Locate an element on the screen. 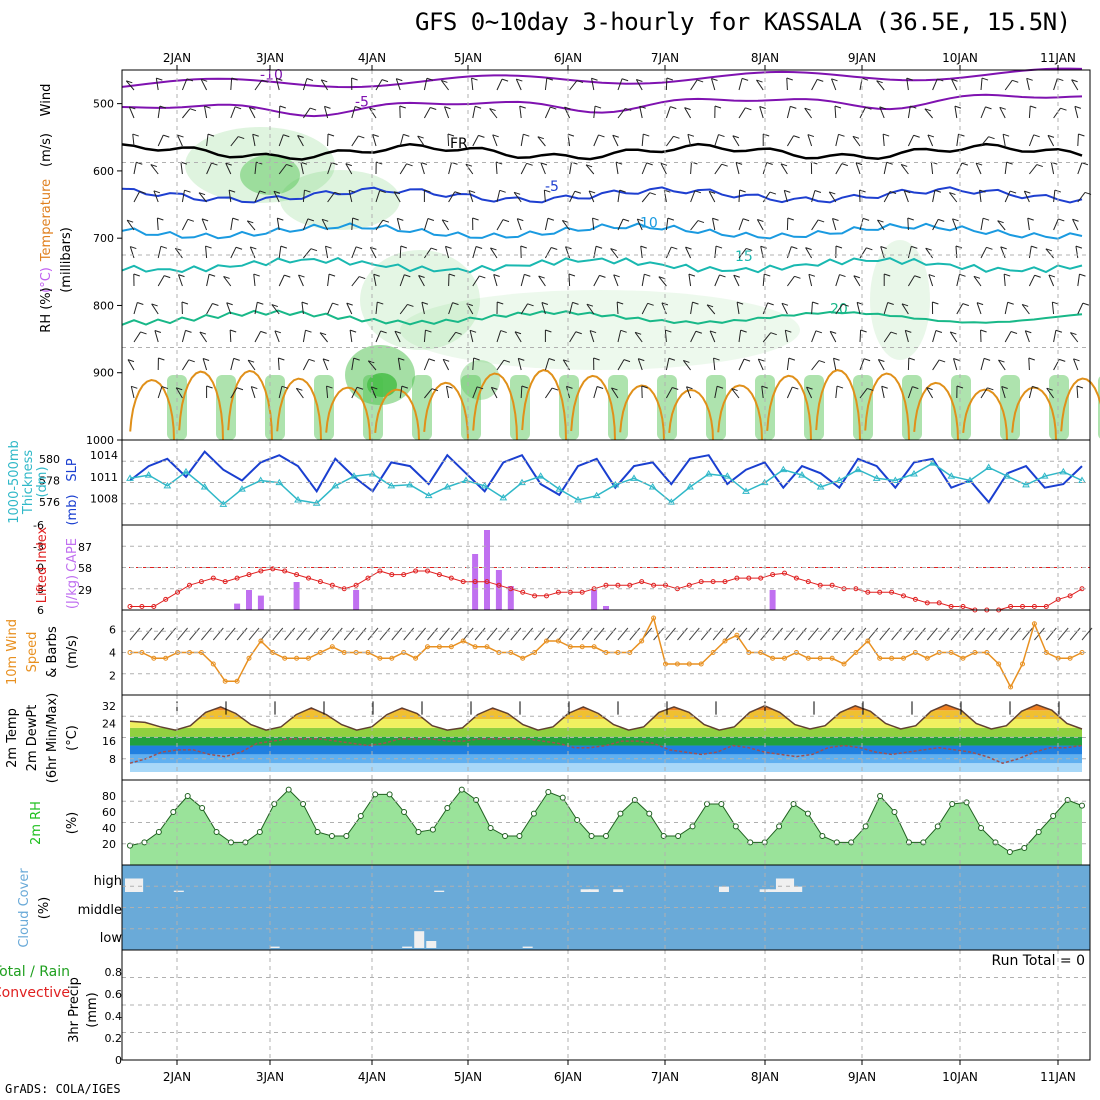 This screenshot has width=1100, height=1100. rh-tick-label: 40 is located at coordinates (109, 828).